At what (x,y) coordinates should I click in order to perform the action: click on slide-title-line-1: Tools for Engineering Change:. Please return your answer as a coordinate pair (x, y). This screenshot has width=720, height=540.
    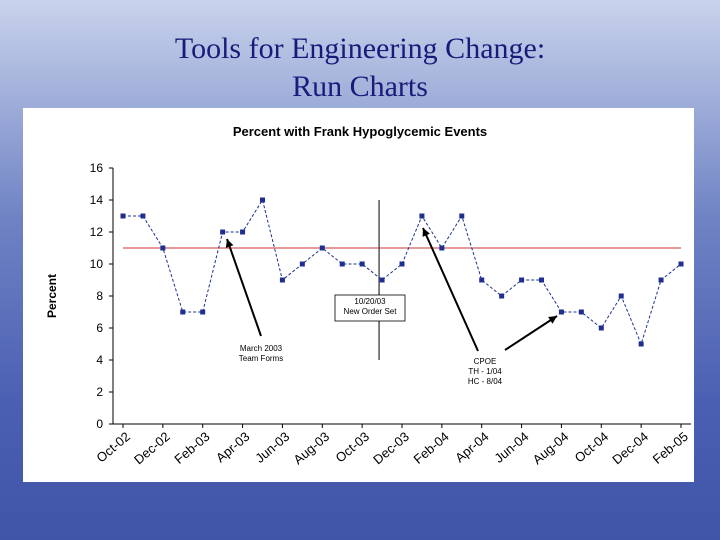
    Looking at the image, I should click on (360, 48).